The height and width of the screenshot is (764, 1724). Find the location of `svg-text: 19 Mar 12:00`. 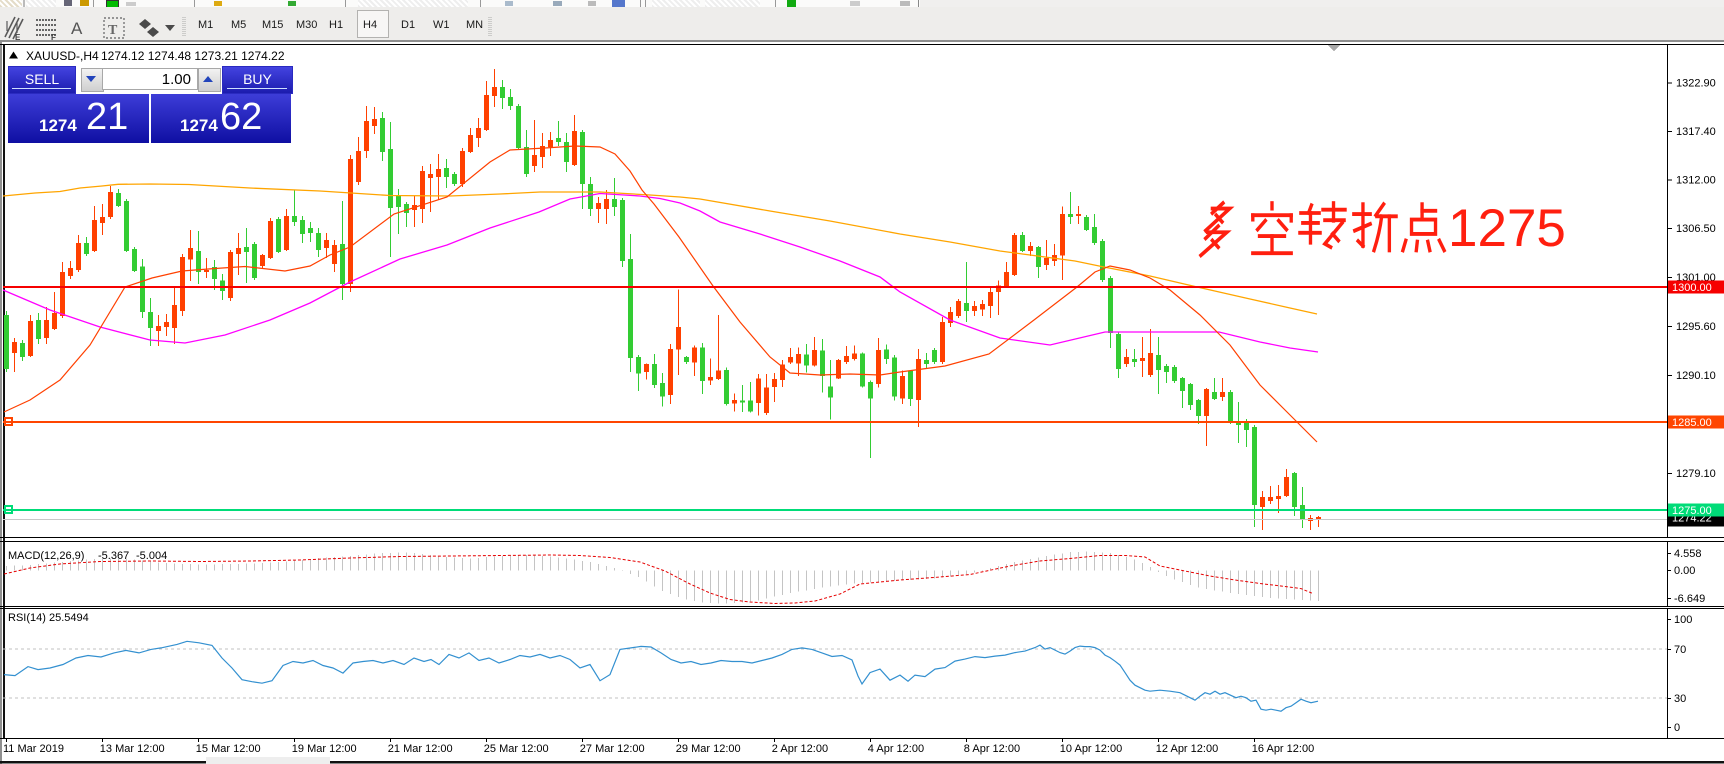

svg-text: 19 Mar 12:00 is located at coordinates (324, 749).